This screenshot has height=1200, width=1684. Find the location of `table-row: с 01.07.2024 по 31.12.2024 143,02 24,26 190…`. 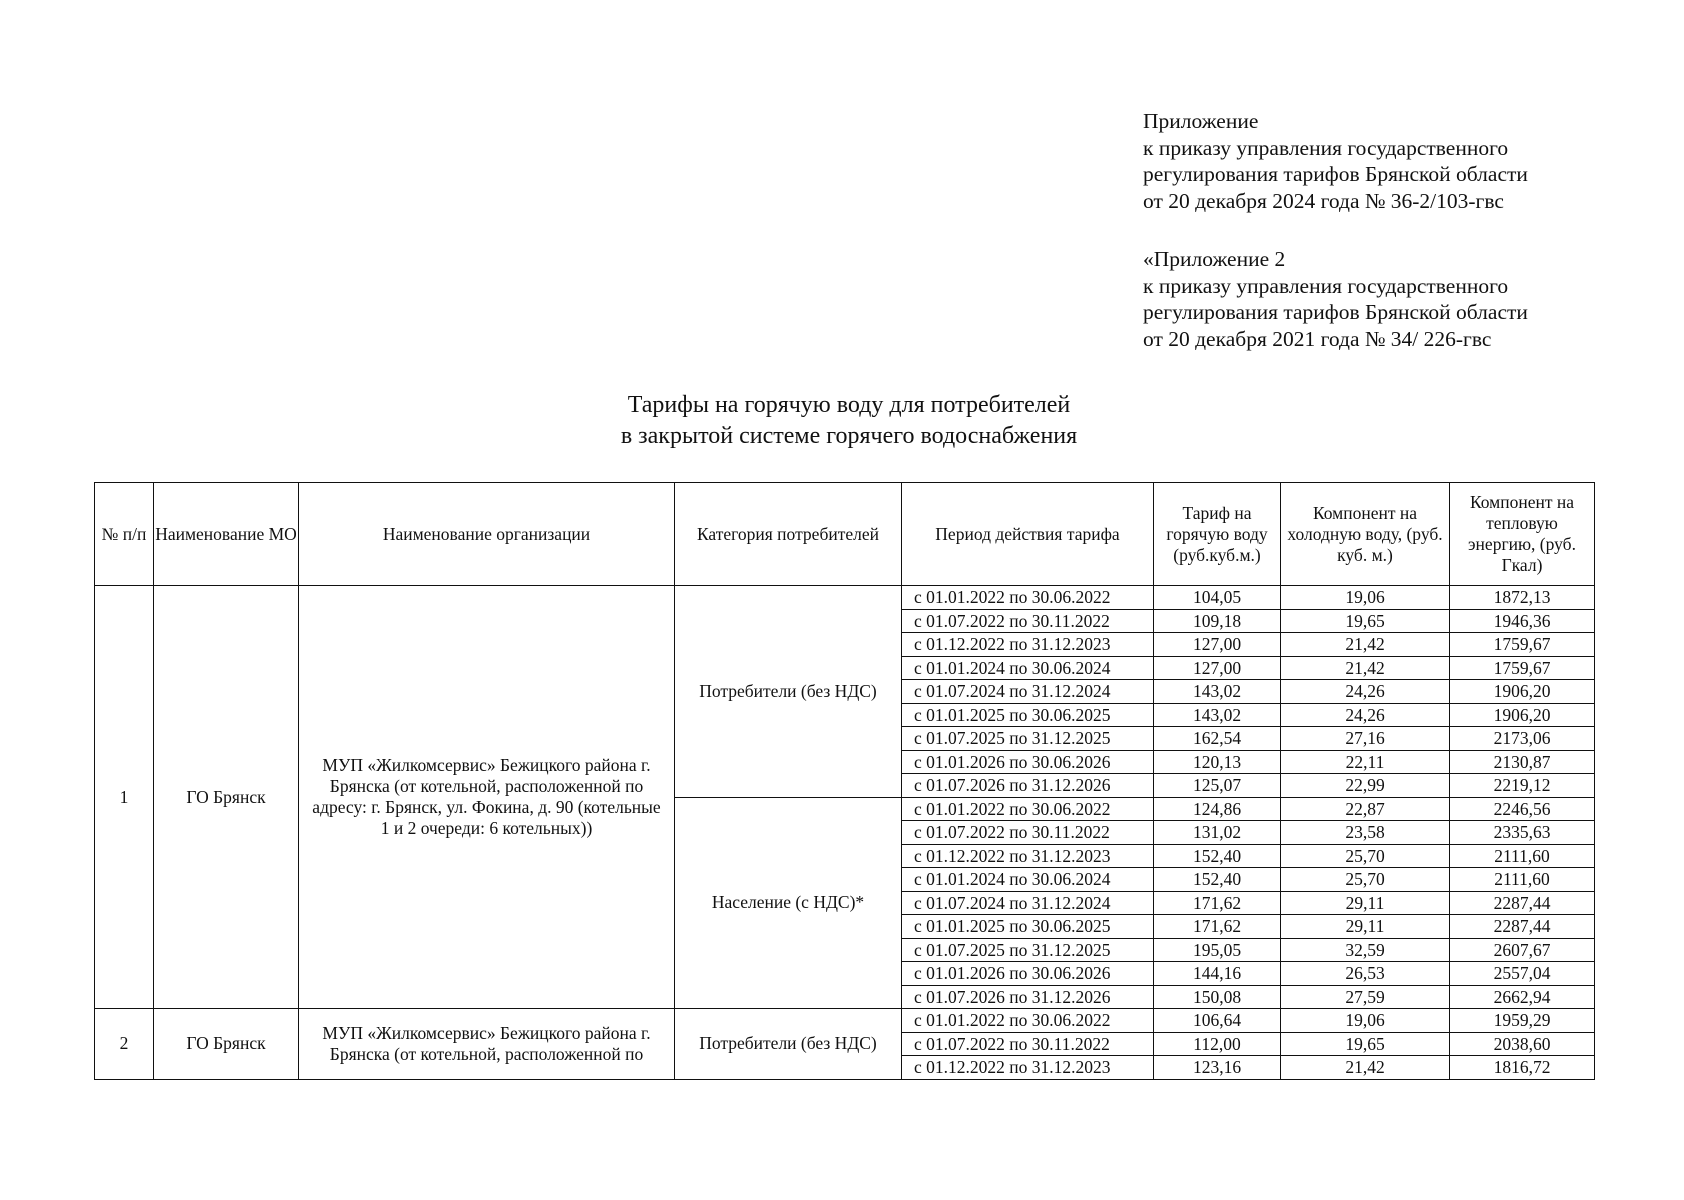

table-row: с 01.07.2024 по 31.12.2024 143,02 24,26 190… is located at coordinates (845, 691).